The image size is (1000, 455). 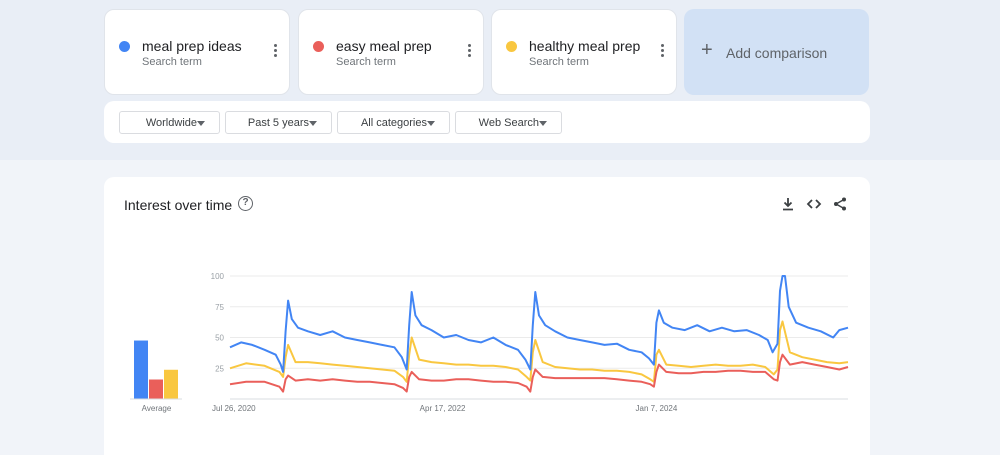 I want to click on search-term-card-meal-prep-ideas: meal prep ideas Search term, so click(x=197, y=52).